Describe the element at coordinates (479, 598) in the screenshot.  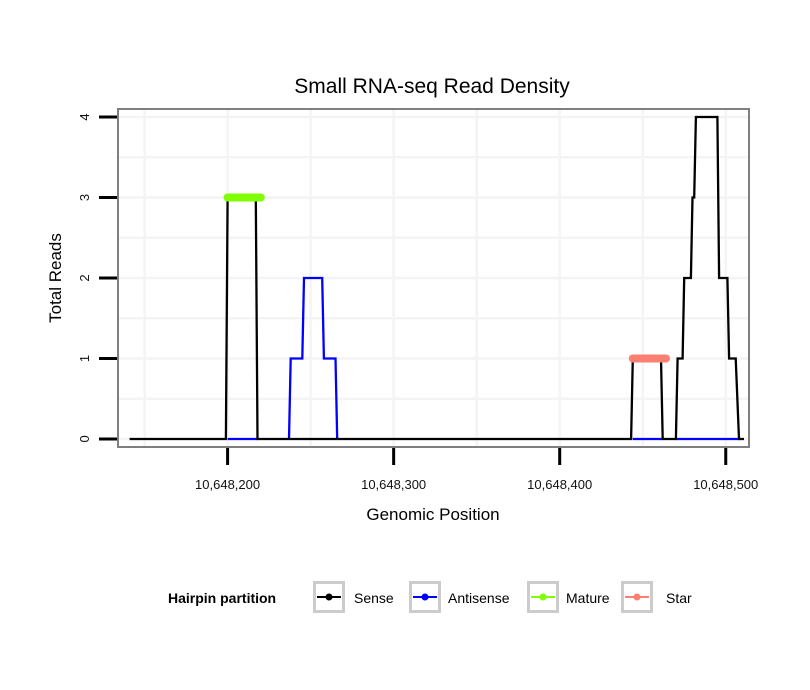
I see `legend-label: Antisense` at that location.